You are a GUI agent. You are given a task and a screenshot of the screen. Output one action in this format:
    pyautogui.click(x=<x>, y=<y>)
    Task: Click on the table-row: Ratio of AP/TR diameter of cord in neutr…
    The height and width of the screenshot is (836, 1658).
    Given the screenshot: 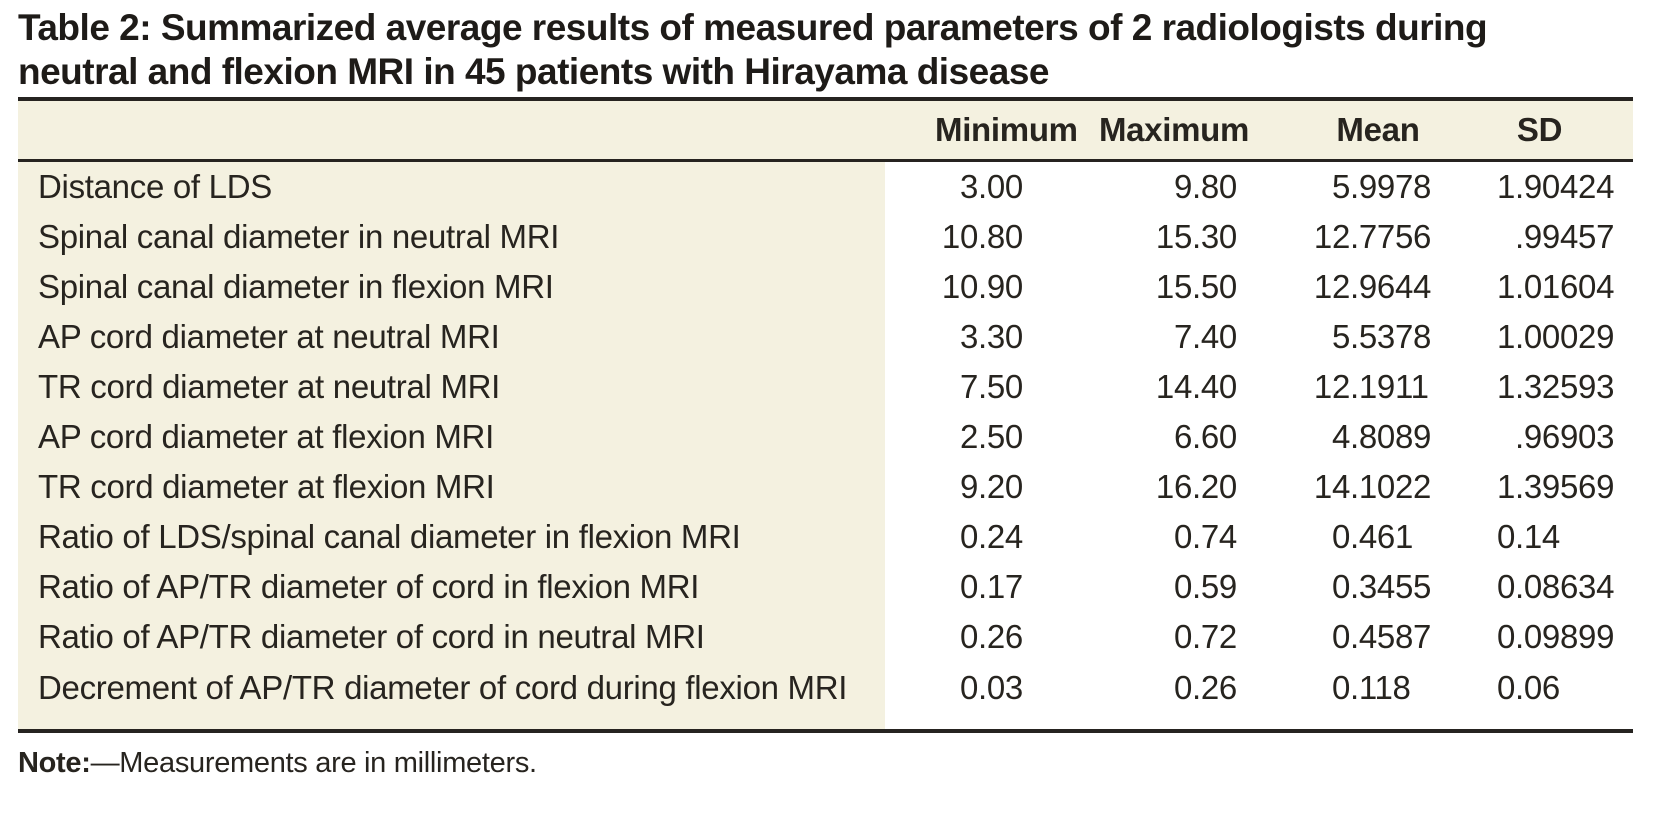 What is the action you would take?
    pyautogui.click(x=825, y=637)
    